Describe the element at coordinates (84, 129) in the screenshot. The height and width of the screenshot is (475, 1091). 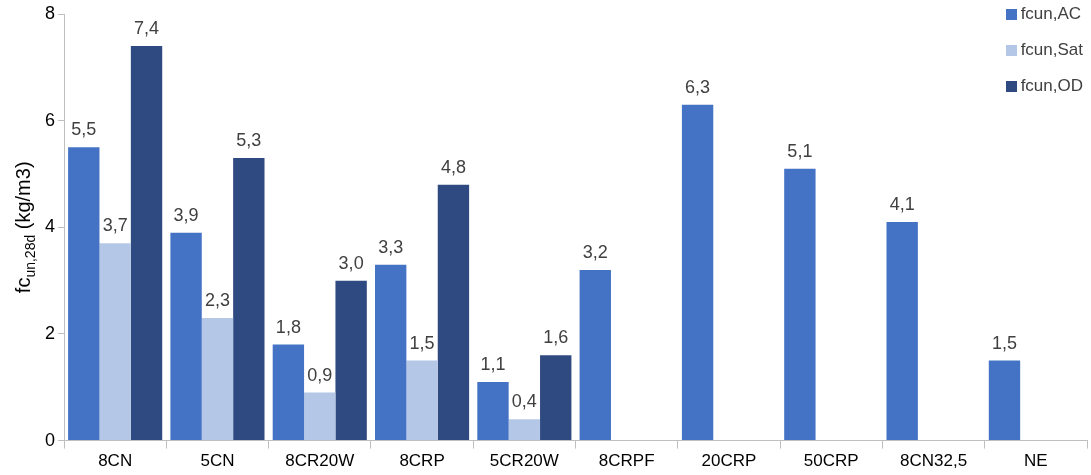
I see `data-label: 5,5` at that location.